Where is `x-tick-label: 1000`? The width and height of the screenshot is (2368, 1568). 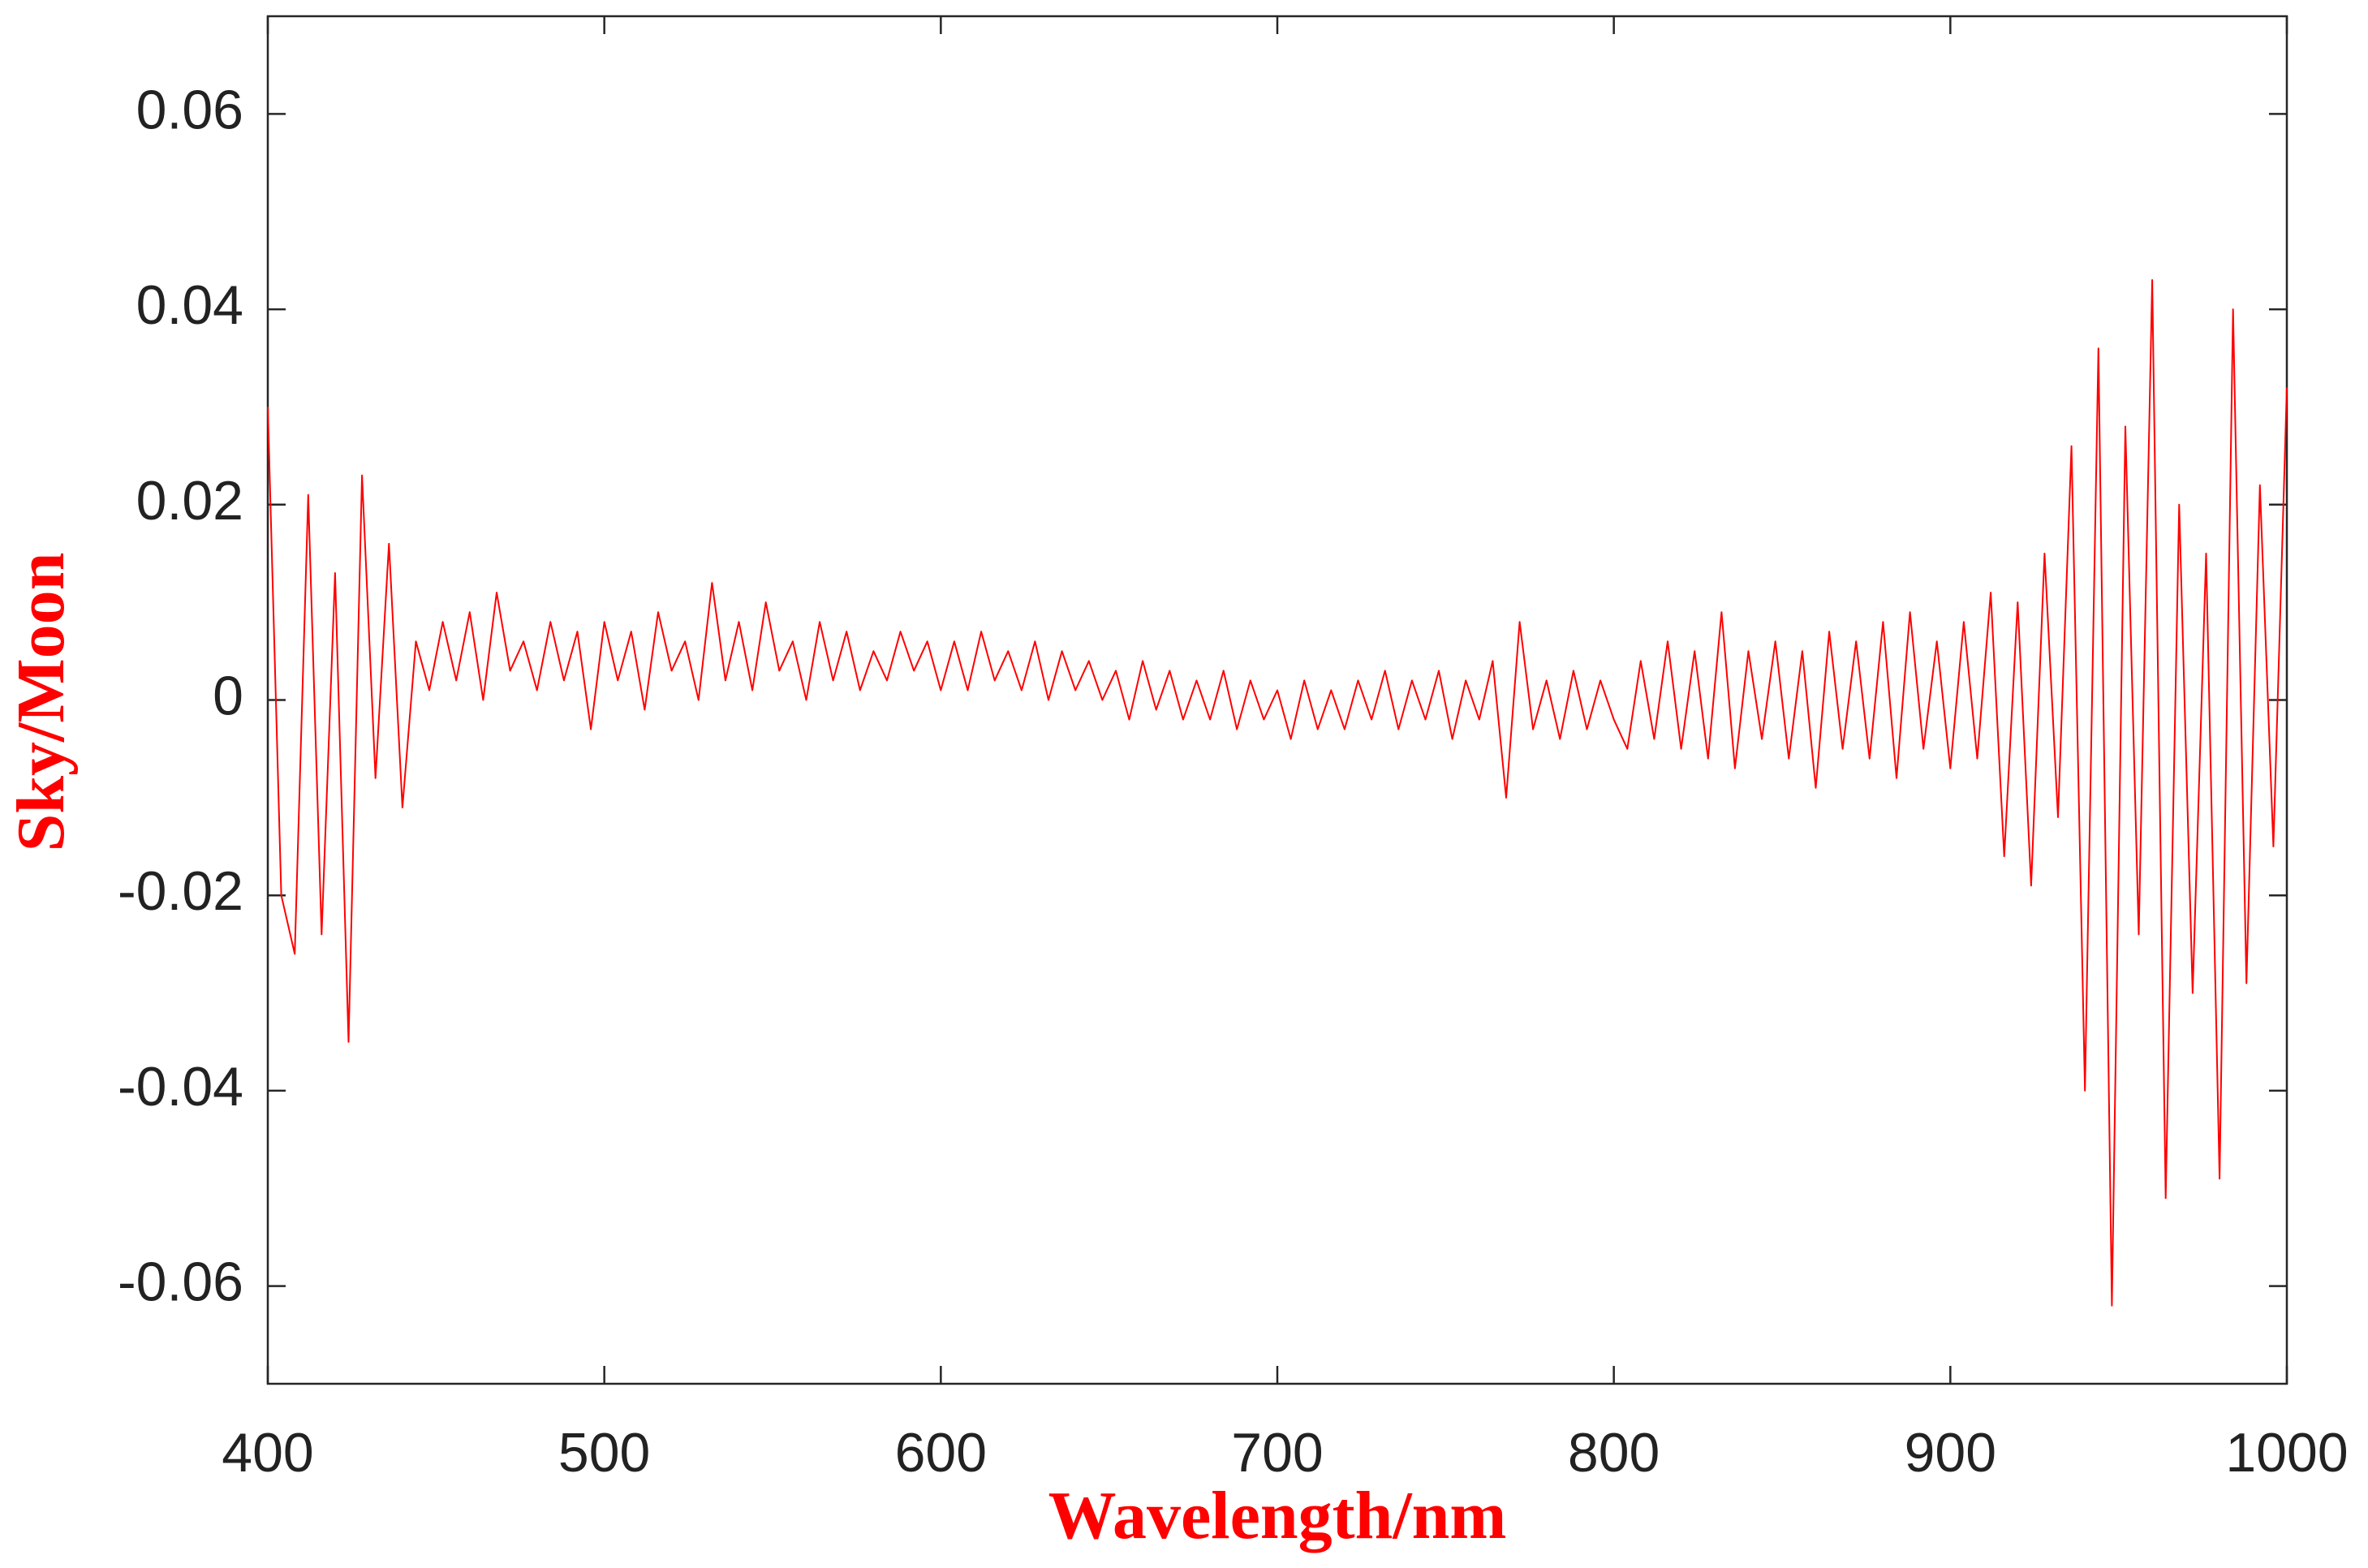
x-tick-label: 1000 is located at coordinates (2286, 1453).